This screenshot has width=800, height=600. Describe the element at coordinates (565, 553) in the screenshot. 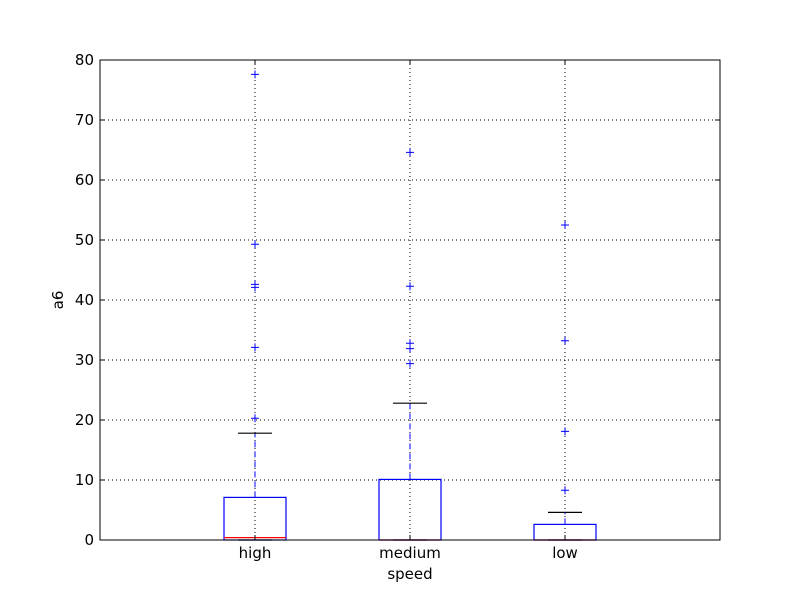

I see `x-tick-label: low` at that location.